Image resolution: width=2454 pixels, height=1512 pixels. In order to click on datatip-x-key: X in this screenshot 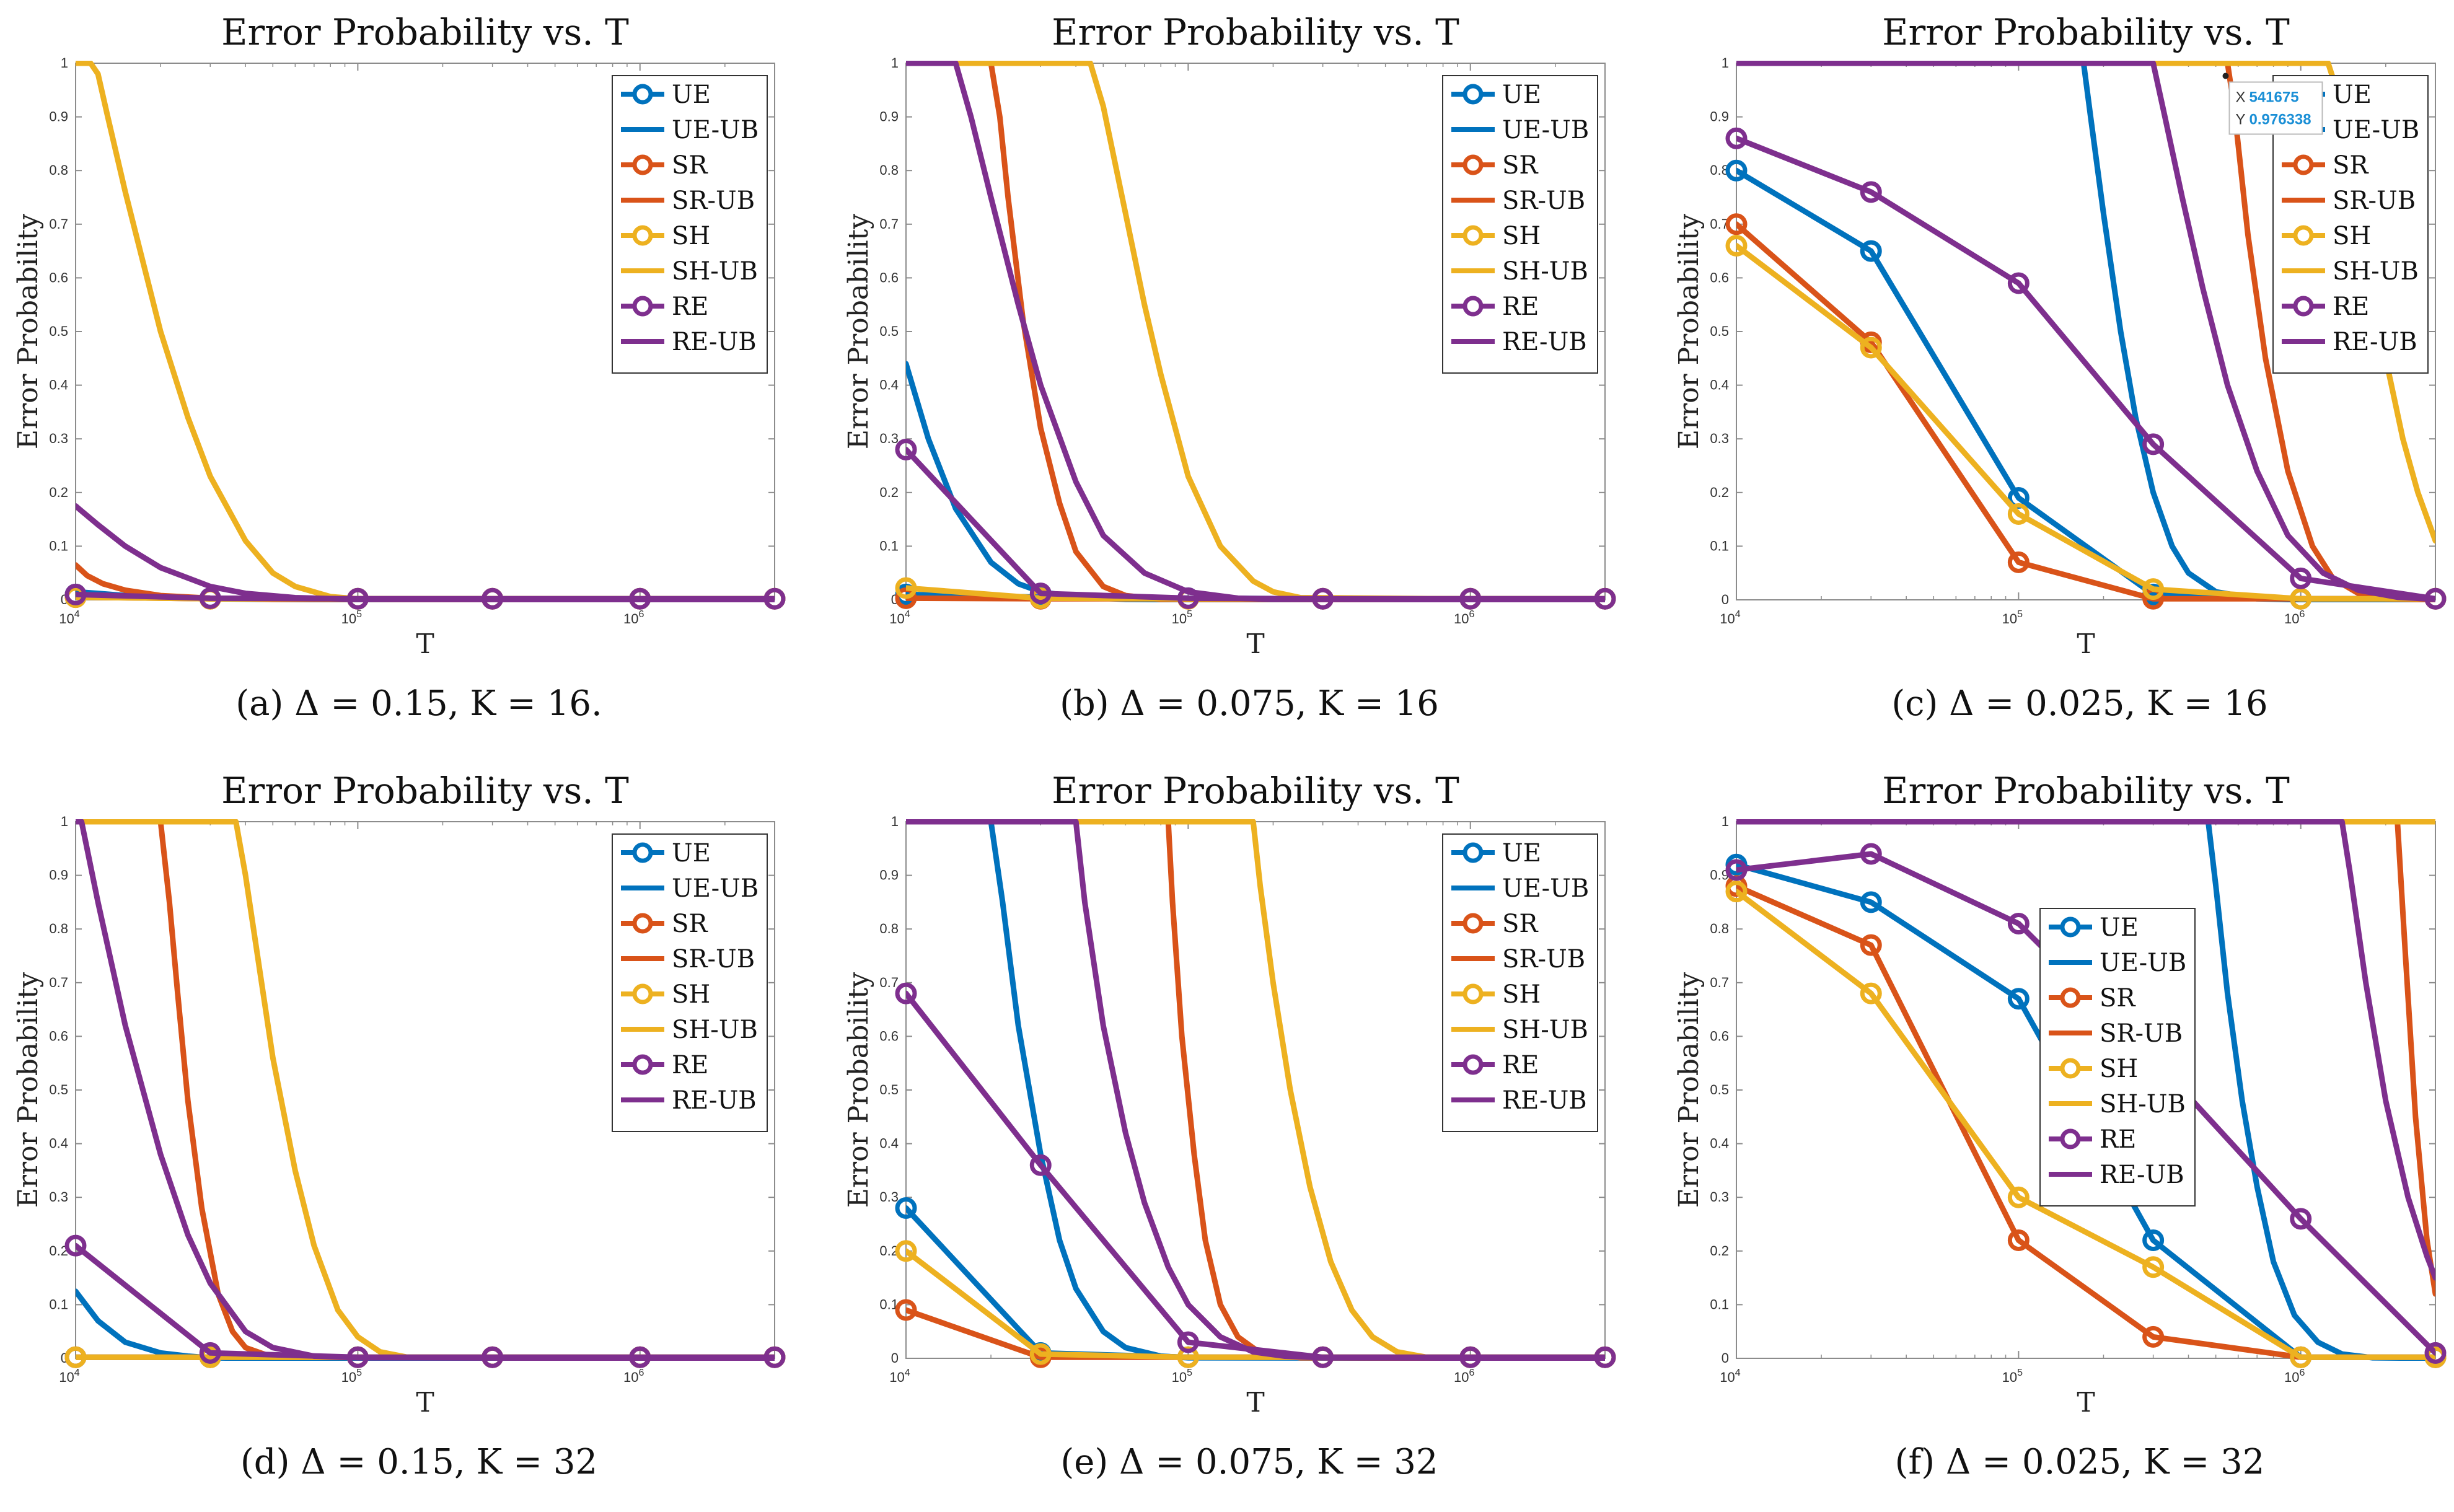, I will do `click(2240, 97)`.